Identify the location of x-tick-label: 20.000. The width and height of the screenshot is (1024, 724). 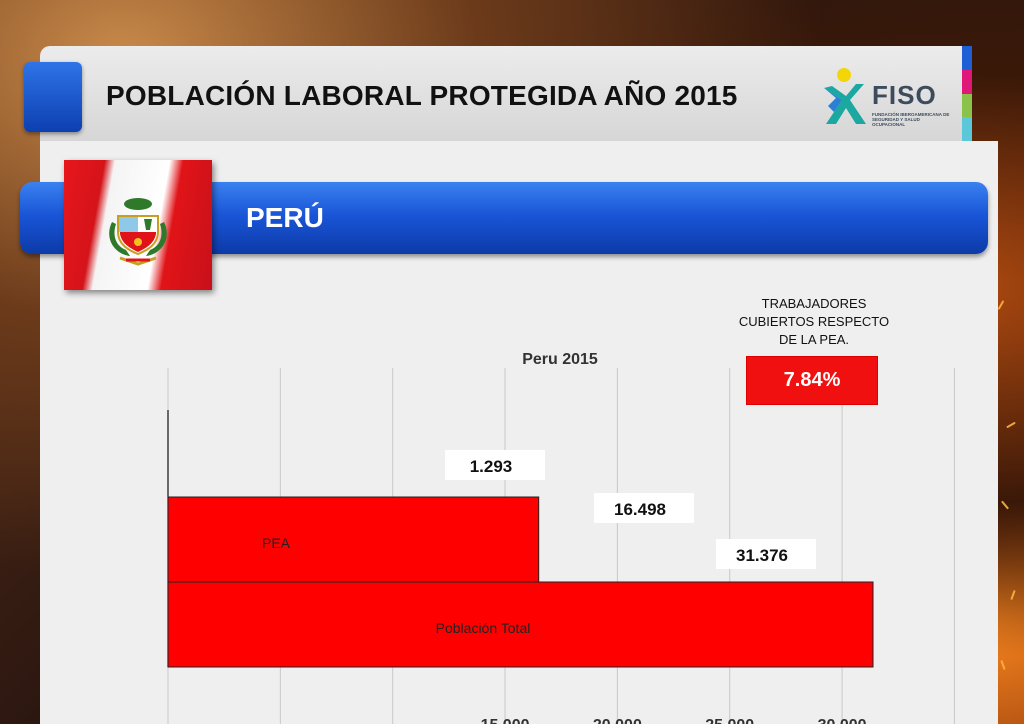
(617, 720).